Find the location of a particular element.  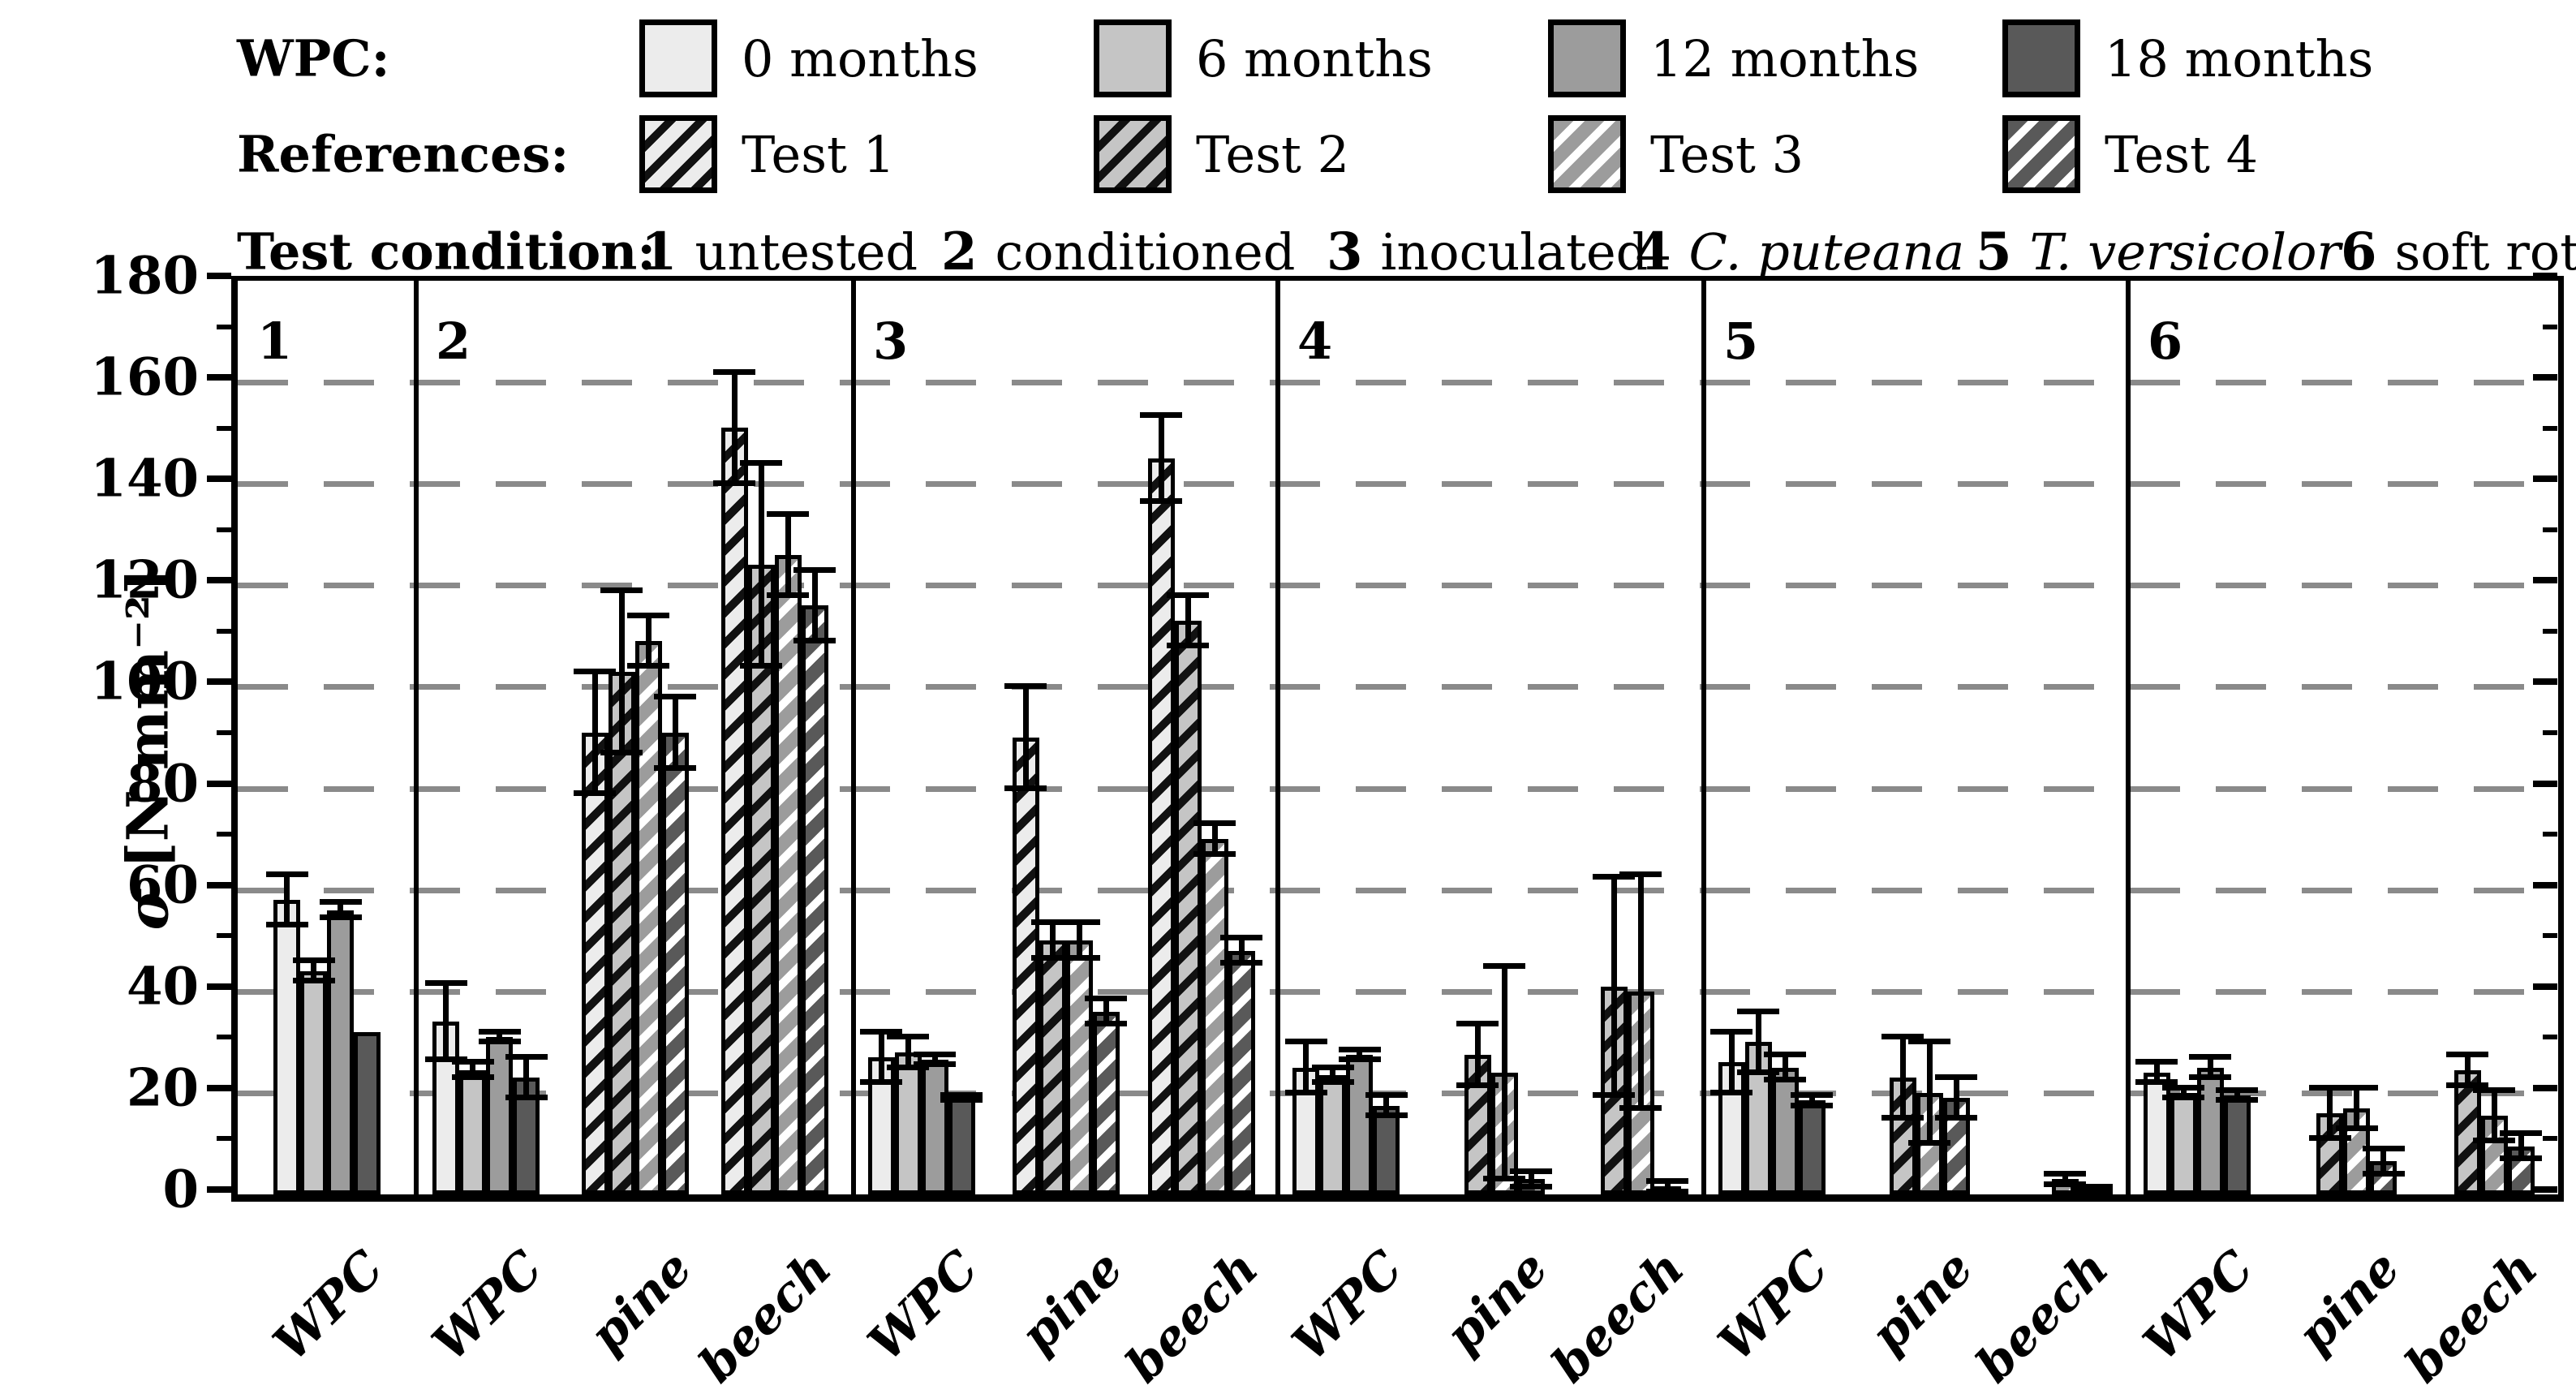

y-tick-label-100: 100 is located at coordinates (144, 681).